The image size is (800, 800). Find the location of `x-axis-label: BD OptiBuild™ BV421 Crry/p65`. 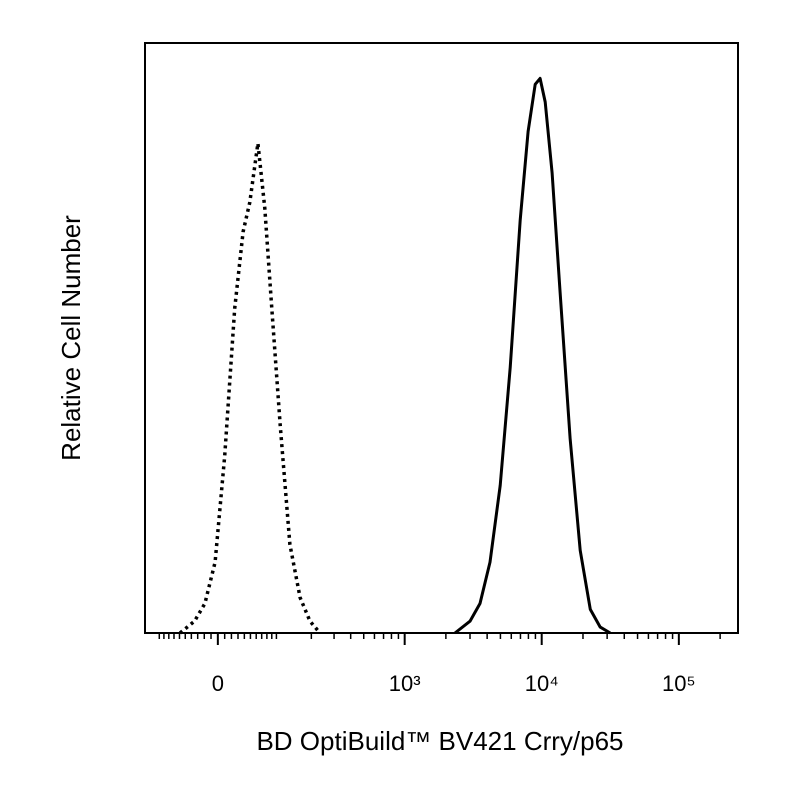

x-axis-label: BD OptiBuild™ BV421 Crry/p65 is located at coordinates (439, 741).